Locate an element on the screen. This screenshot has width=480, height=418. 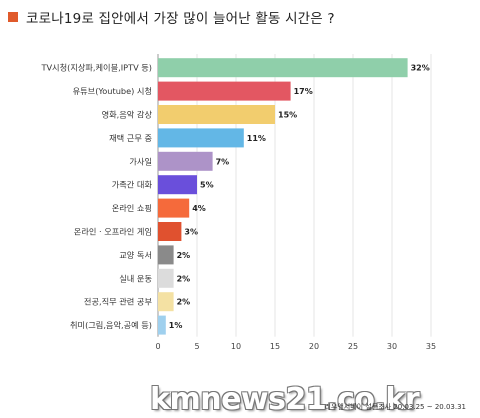
category-label-0: TV시청(지상파,케이블,IPTV 등) is located at coordinates (96, 68).